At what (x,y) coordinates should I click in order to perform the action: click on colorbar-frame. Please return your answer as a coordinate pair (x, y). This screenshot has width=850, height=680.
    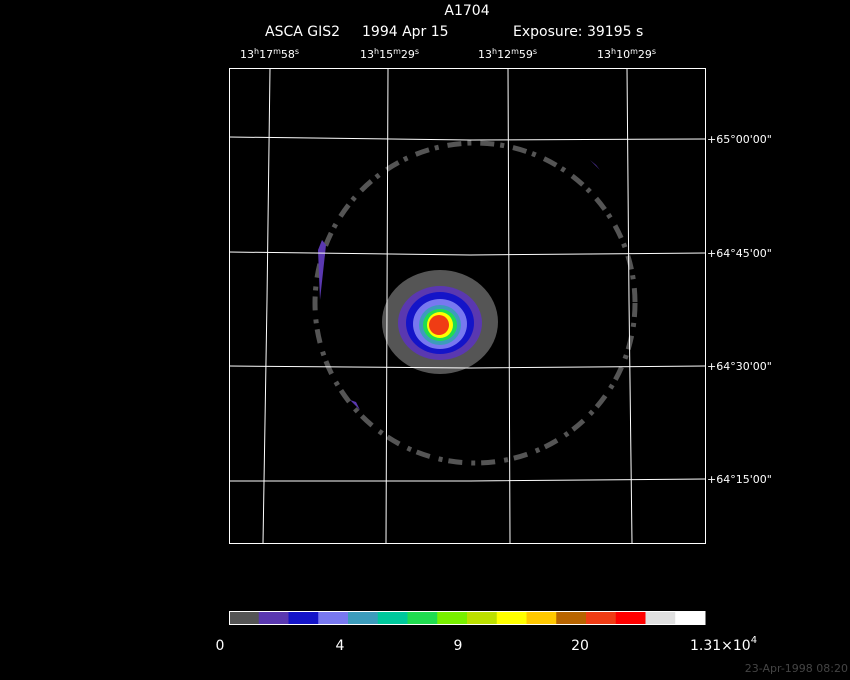
    Looking at the image, I should click on (467, 618).